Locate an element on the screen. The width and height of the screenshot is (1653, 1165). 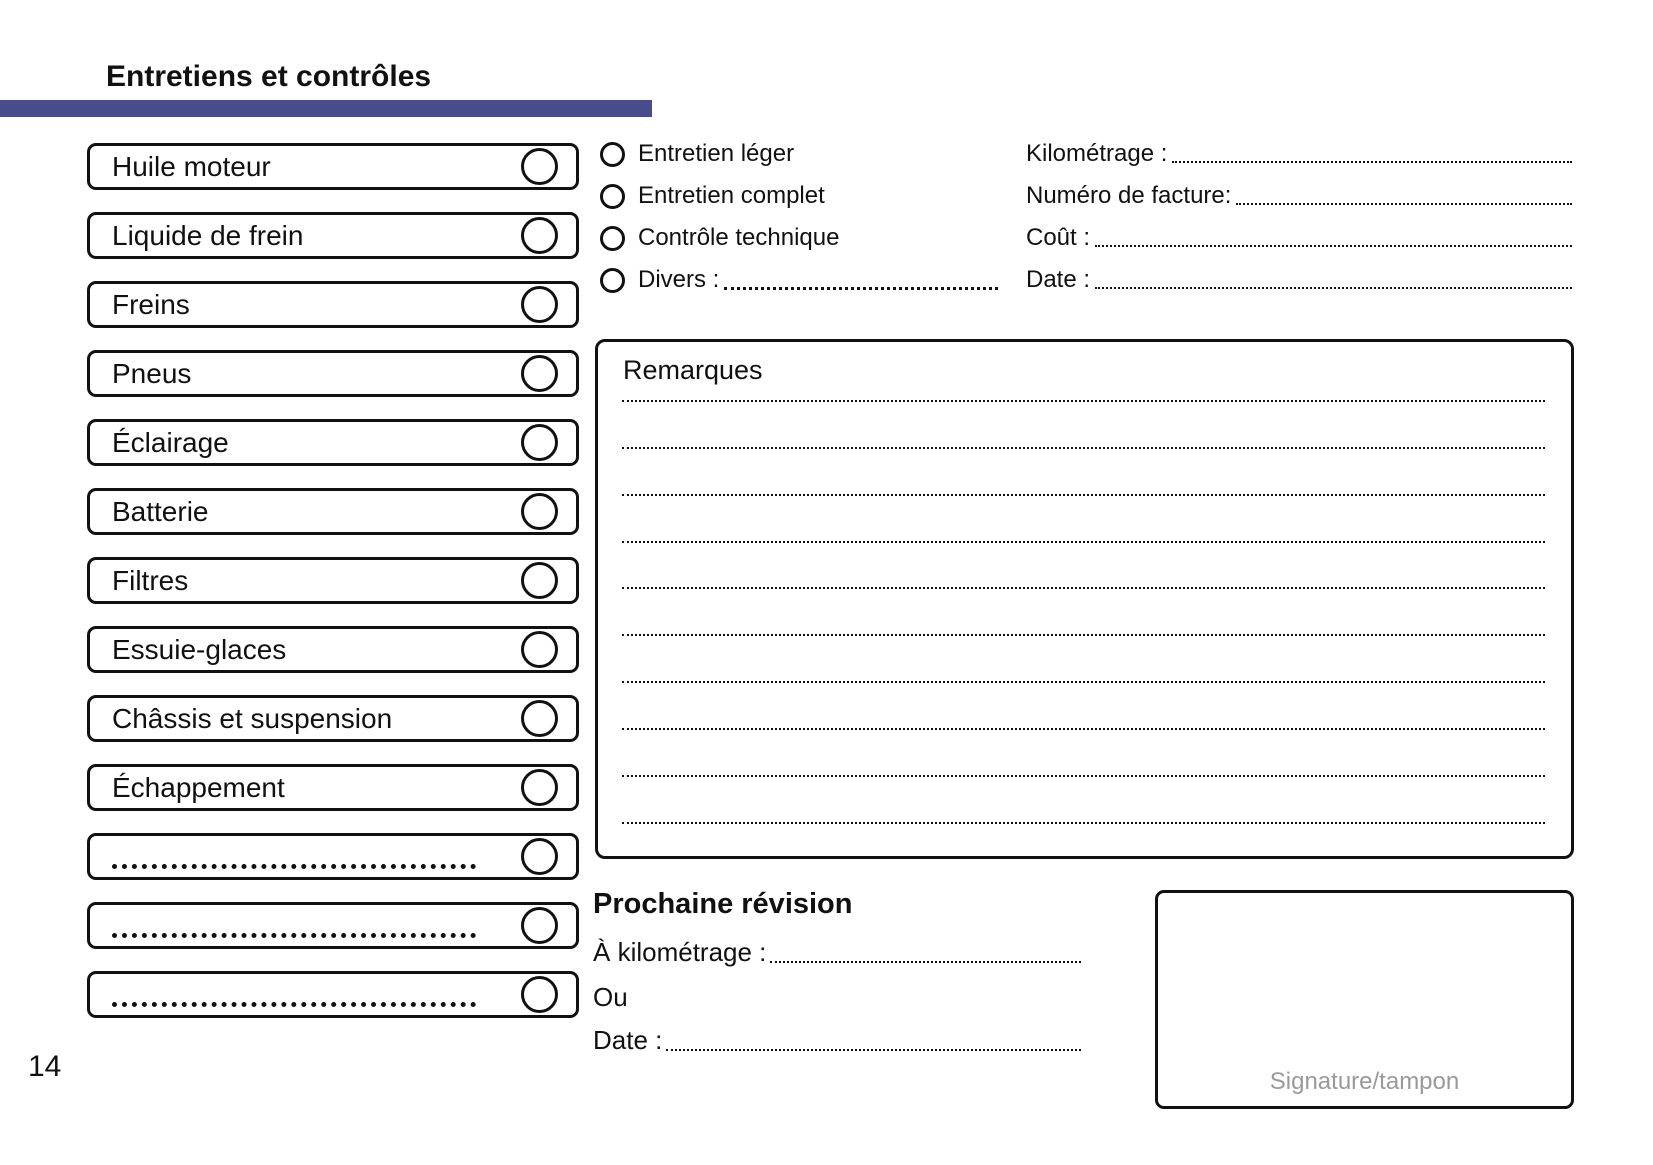
checklist-item: Batterie is located at coordinates (333, 511).